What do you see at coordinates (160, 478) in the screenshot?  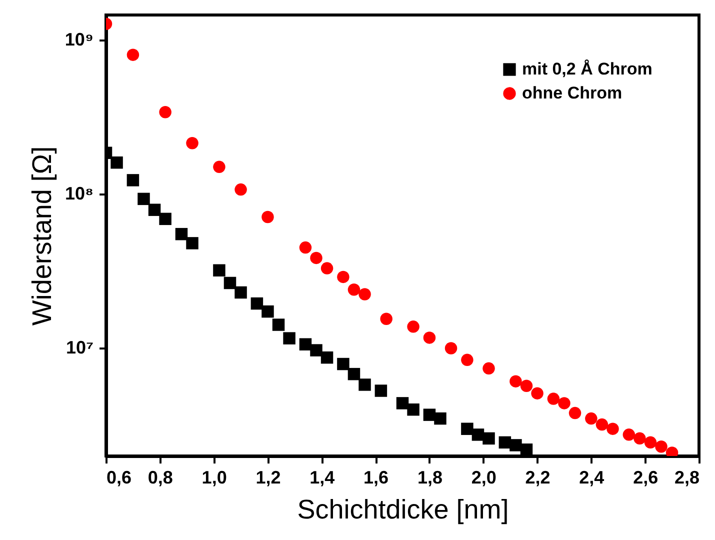 I see `x-tick-label: 0,8` at bounding box center [160, 478].